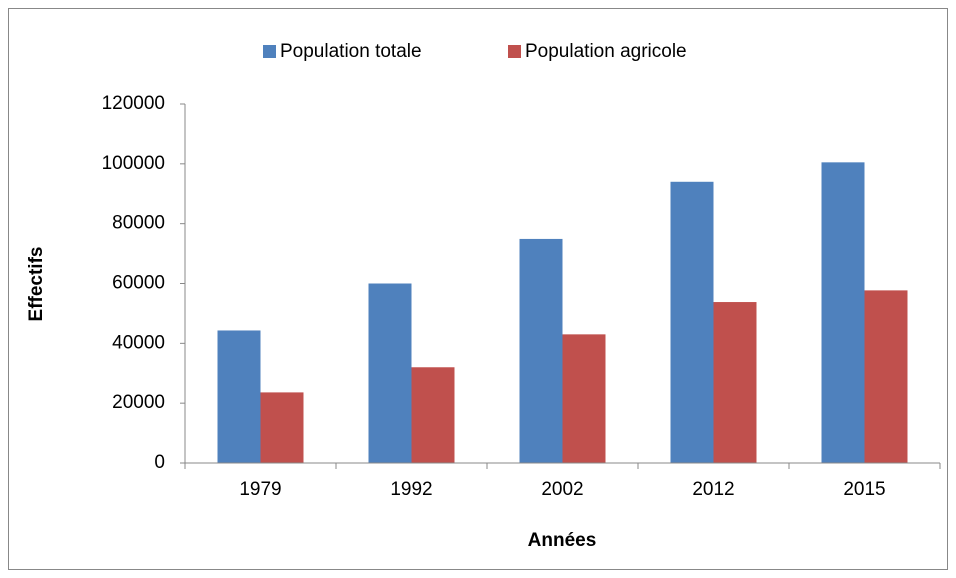 The image size is (956, 578). I want to click on y-tick-label: 40000, so click(138, 342).